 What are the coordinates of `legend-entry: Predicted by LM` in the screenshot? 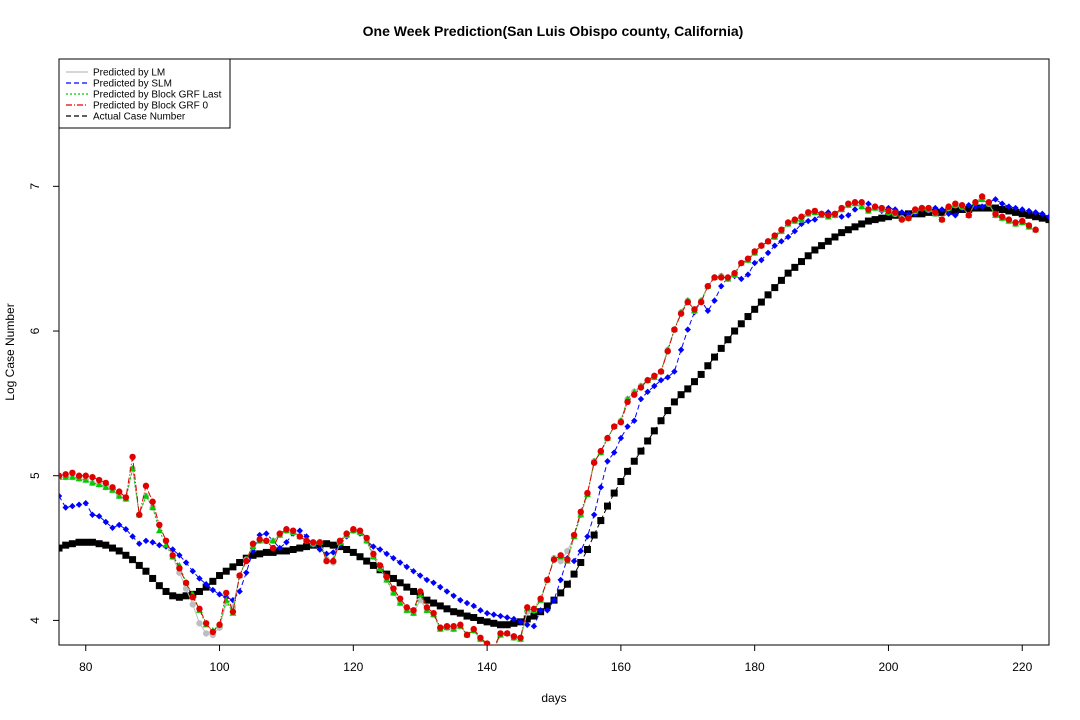 It's located at (129, 73).